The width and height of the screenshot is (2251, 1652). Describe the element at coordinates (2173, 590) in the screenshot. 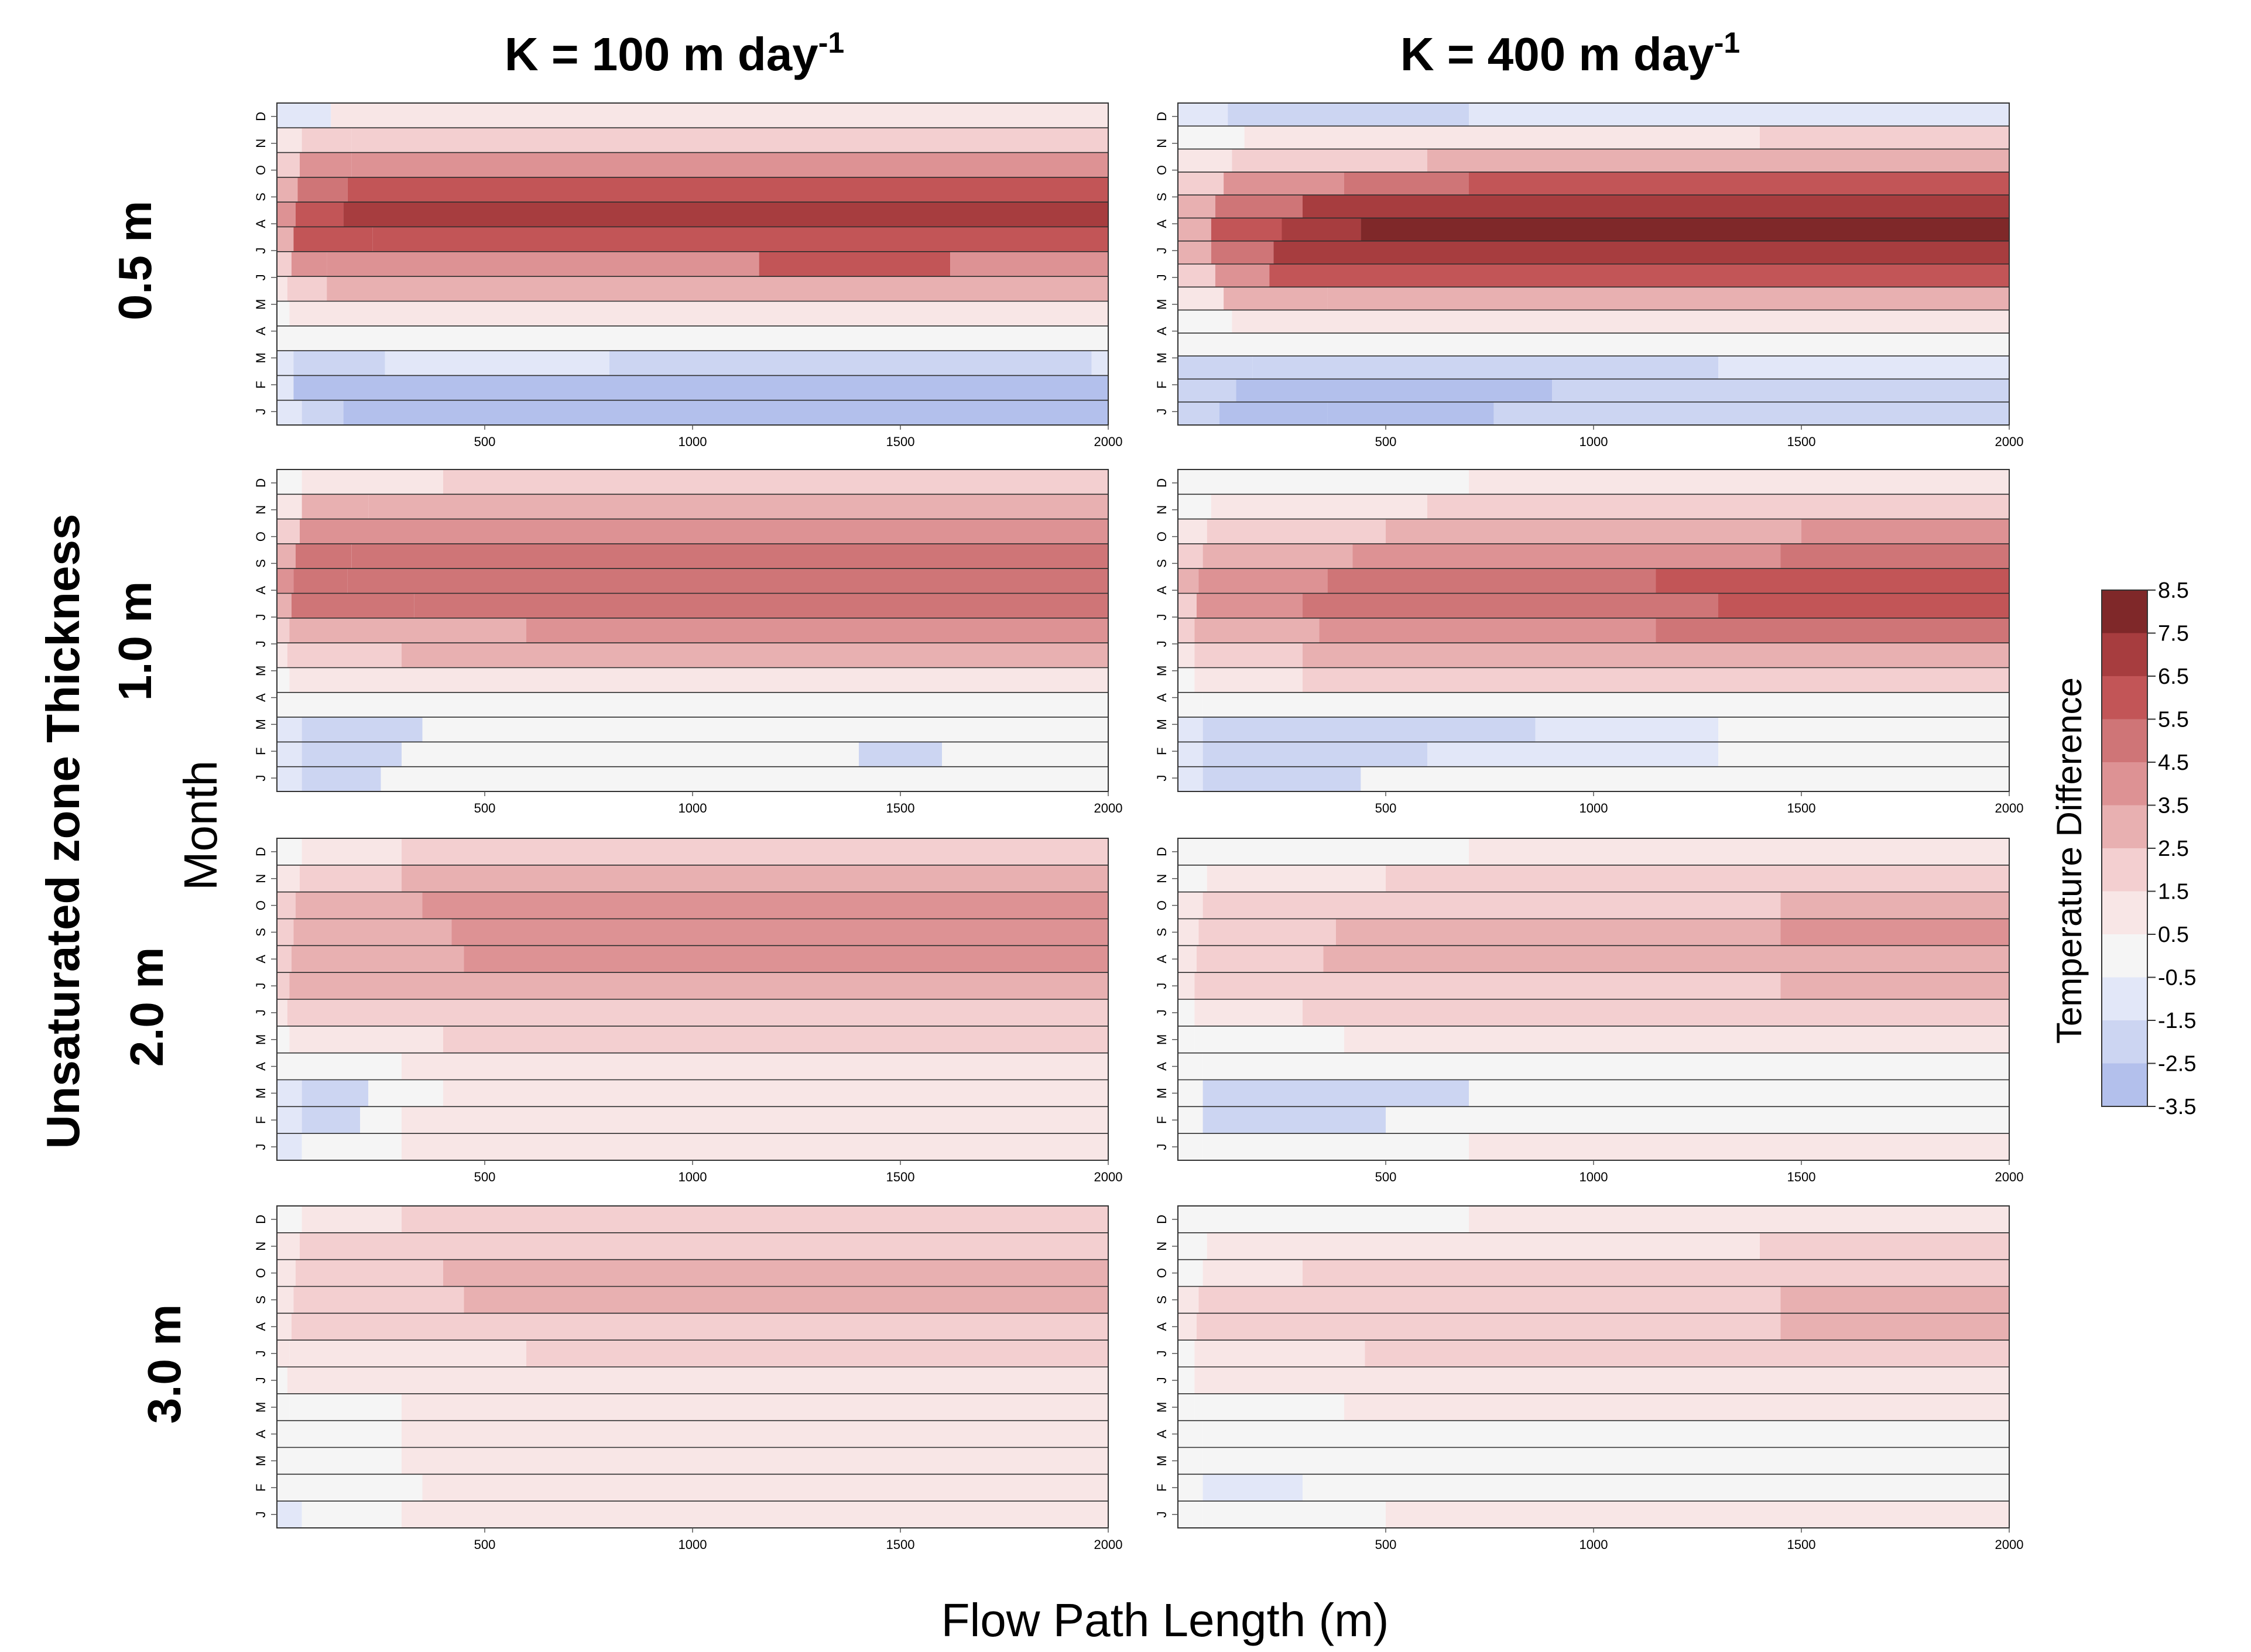

I see `legend-tick-label: 8.5` at that location.